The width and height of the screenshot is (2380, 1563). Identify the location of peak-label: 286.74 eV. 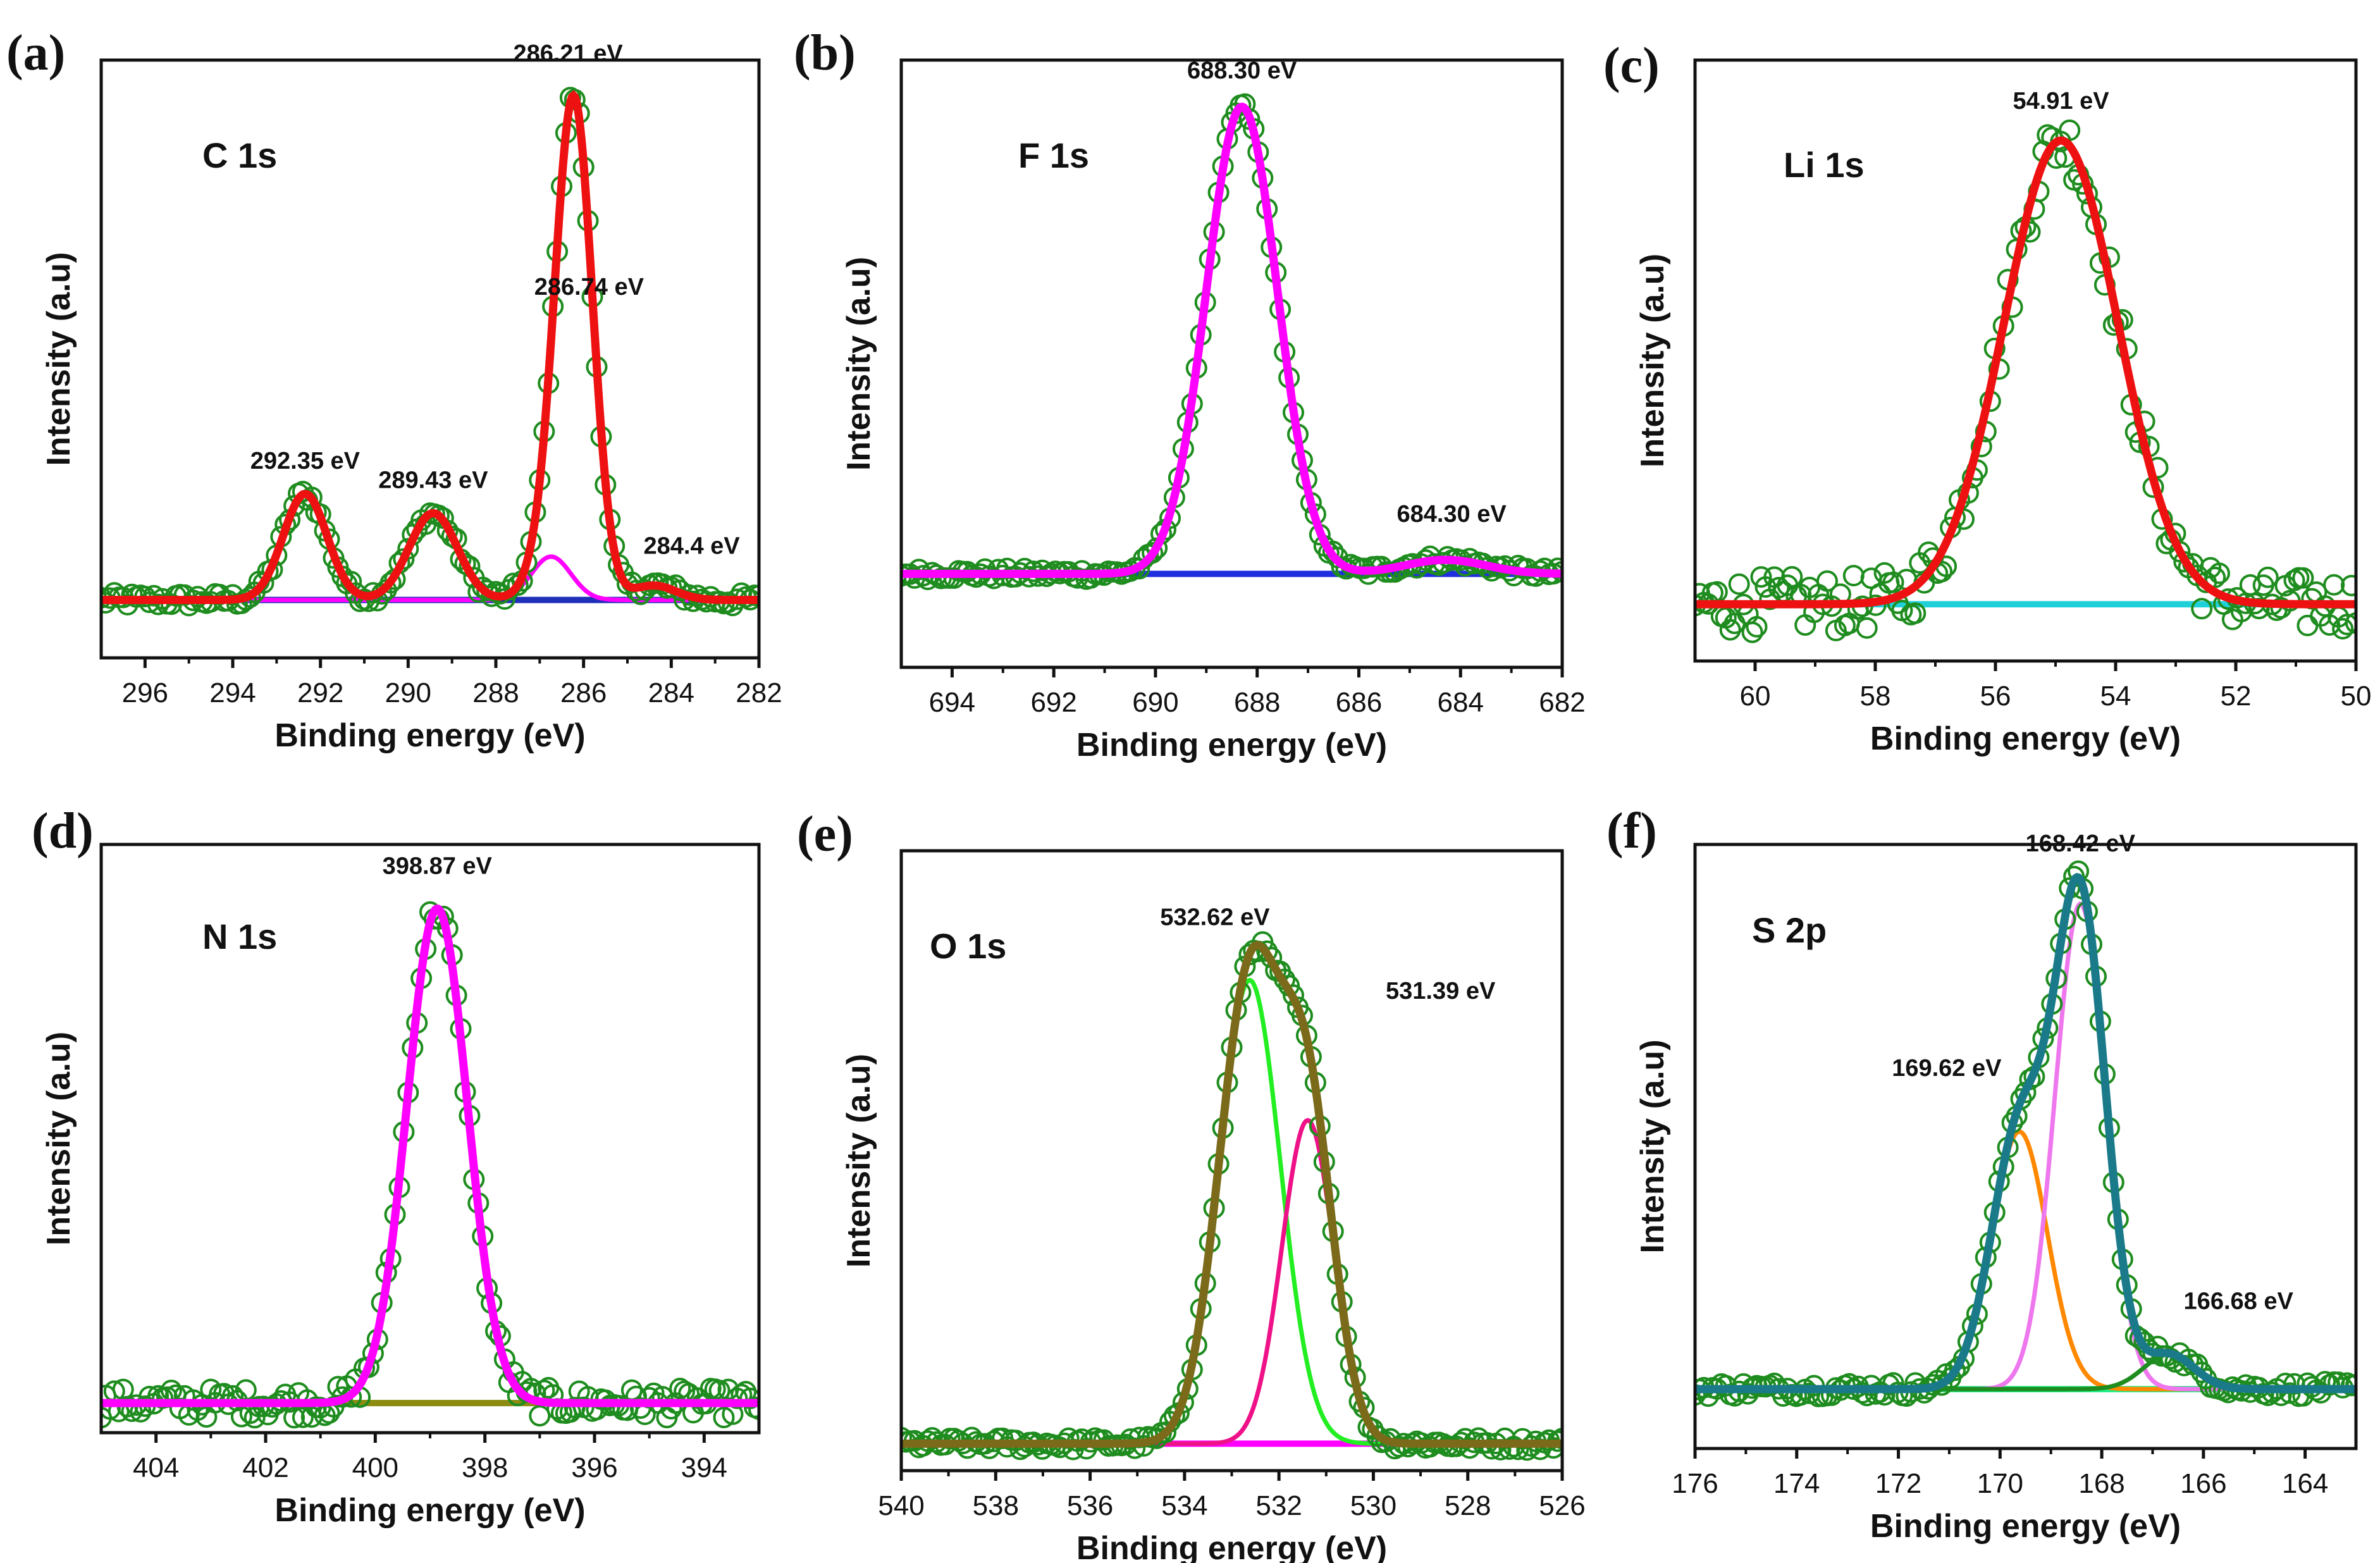
(589, 287).